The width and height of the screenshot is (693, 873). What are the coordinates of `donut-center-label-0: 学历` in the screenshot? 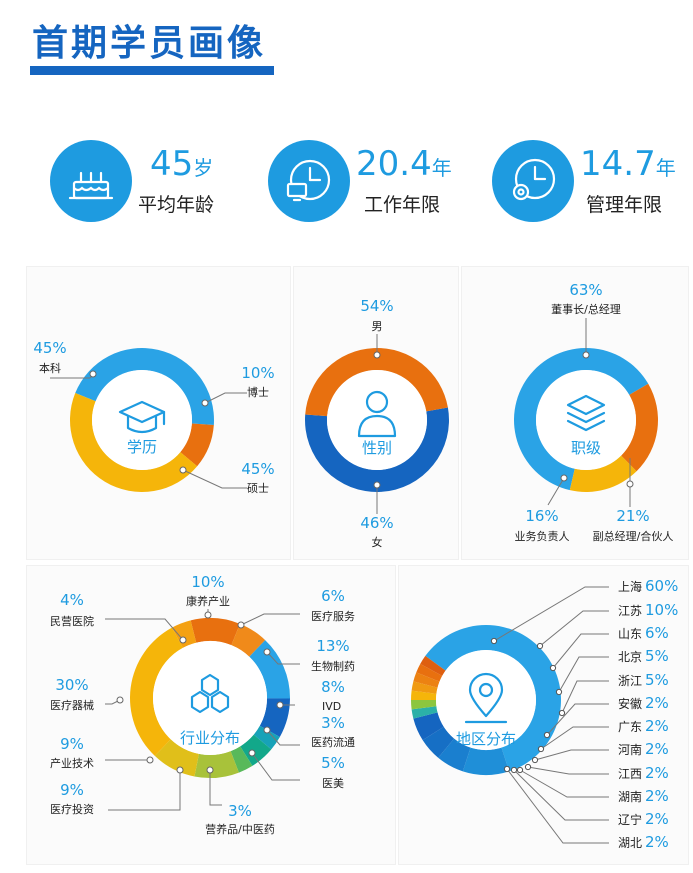 It's located at (142, 447).